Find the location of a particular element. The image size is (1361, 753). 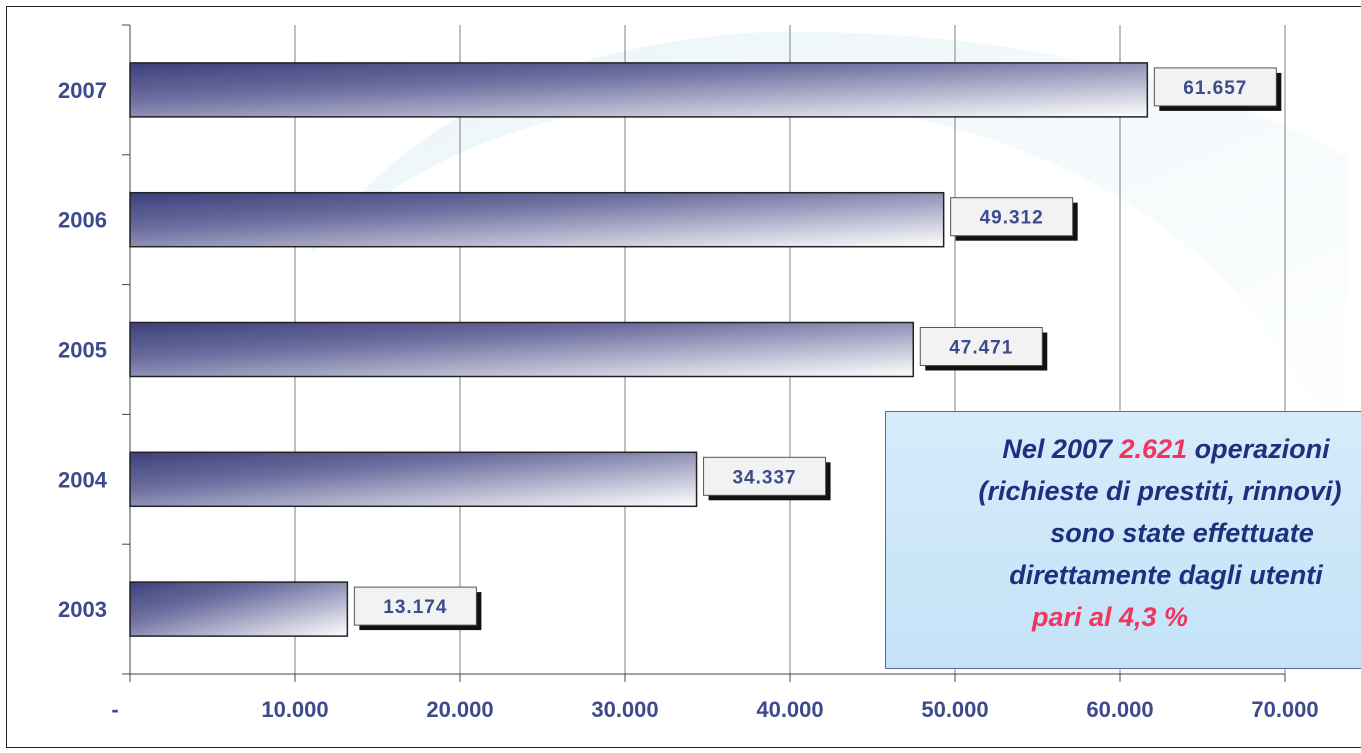

callout-line-5: pari al 4,3 % is located at coordinates (1110, 617).